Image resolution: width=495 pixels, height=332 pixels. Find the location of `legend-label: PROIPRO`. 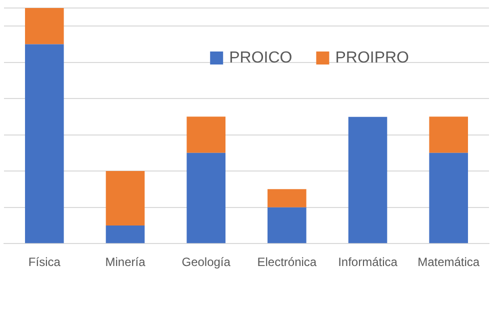

legend-label: PROIPRO is located at coordinates (372, 57).